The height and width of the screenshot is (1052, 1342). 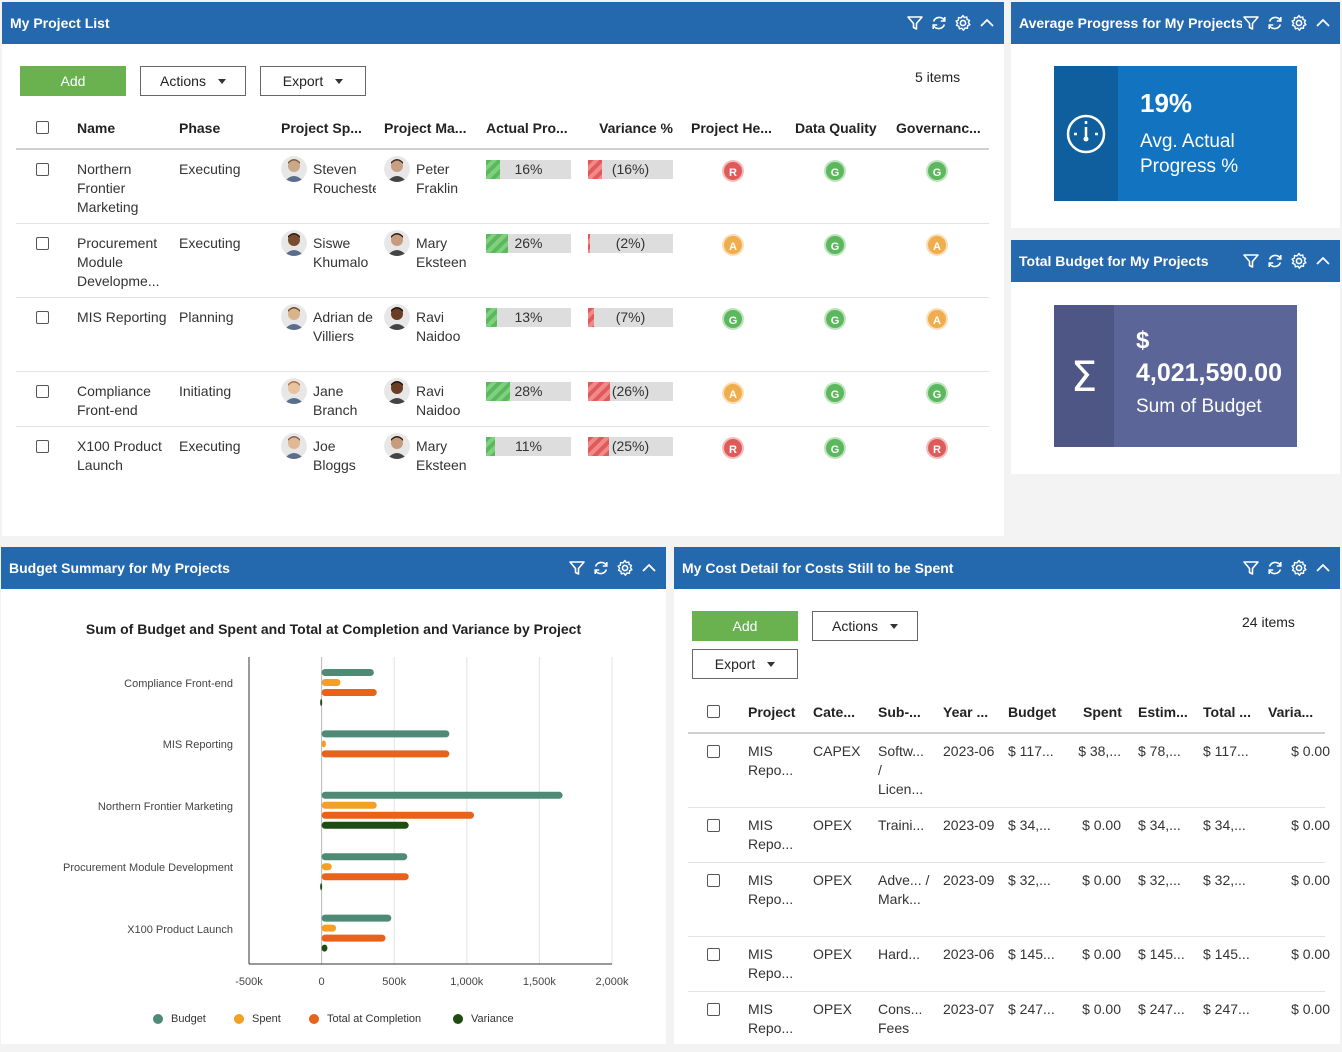 What do you see at coordinates (636, 128) in the screenshot?
I see `column-header: Variance %` at bounding box center [636, 128].